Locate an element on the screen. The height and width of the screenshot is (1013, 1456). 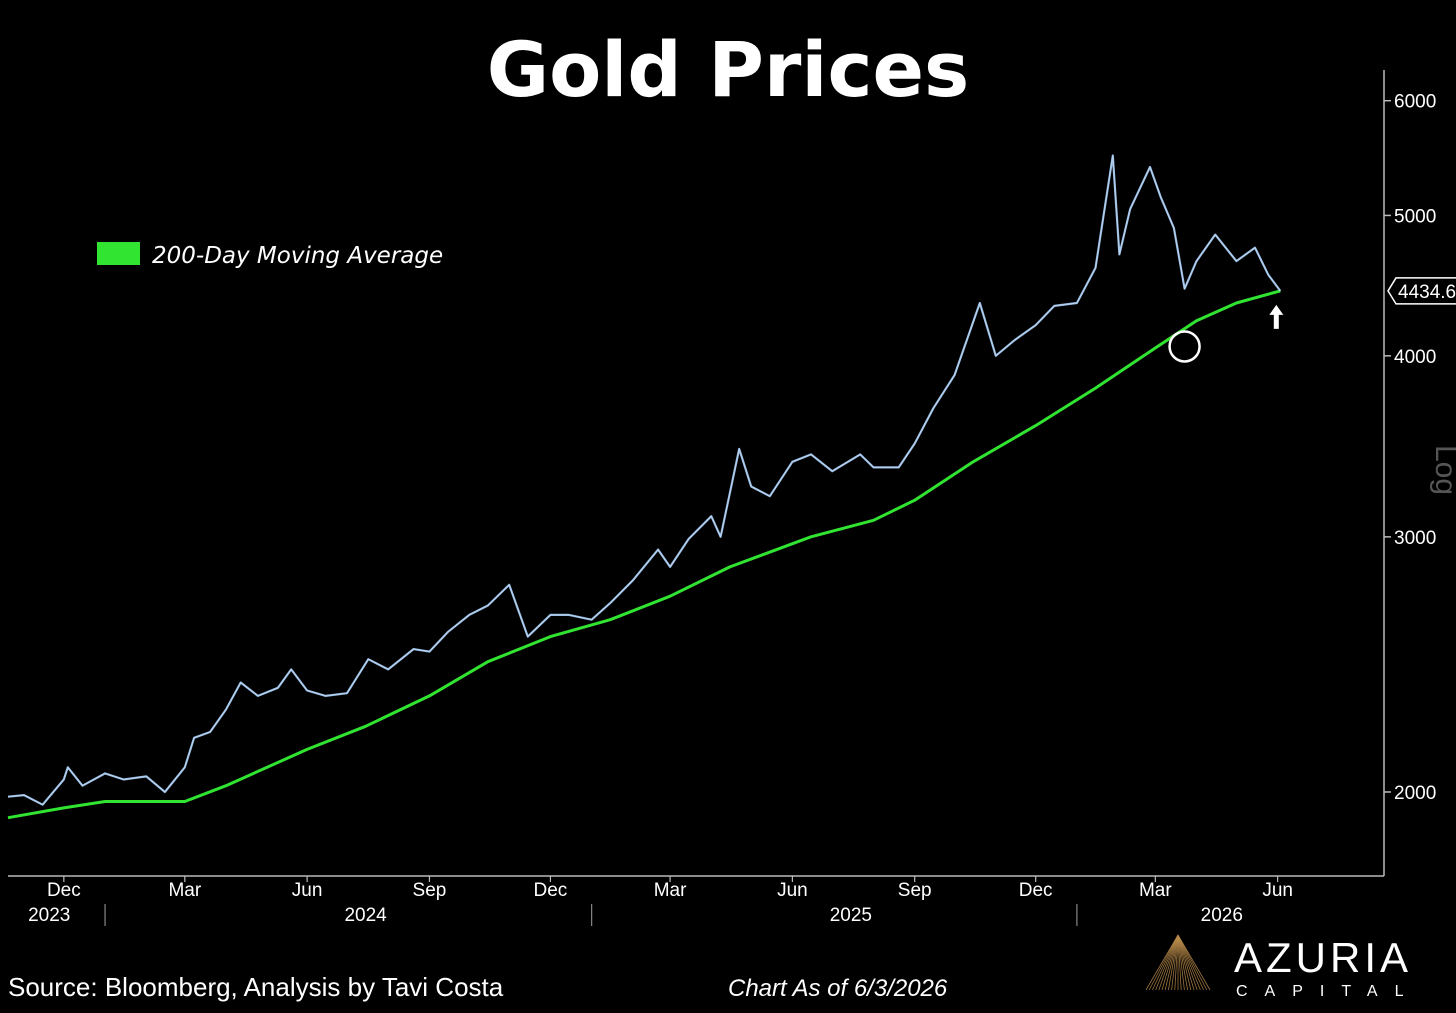
y-tick-label: 5000 is located at coordinates (1415, 216).